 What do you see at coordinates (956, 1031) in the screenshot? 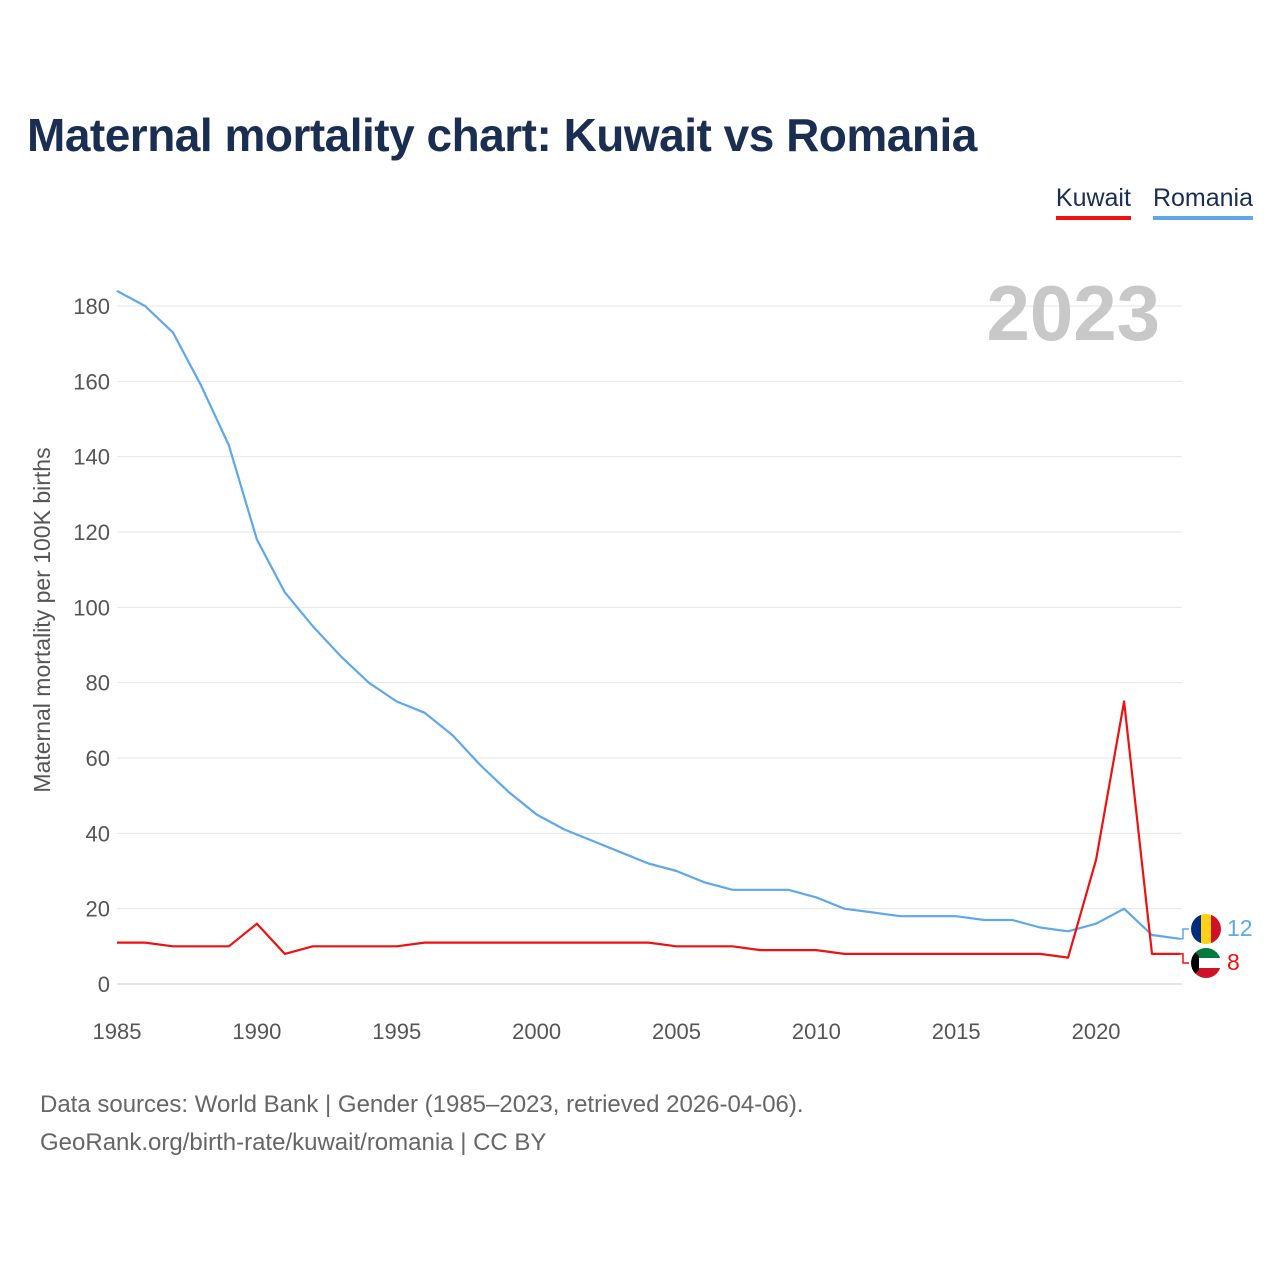
I see `x-tick-label: 2015` at bounding box center [956, 1031].